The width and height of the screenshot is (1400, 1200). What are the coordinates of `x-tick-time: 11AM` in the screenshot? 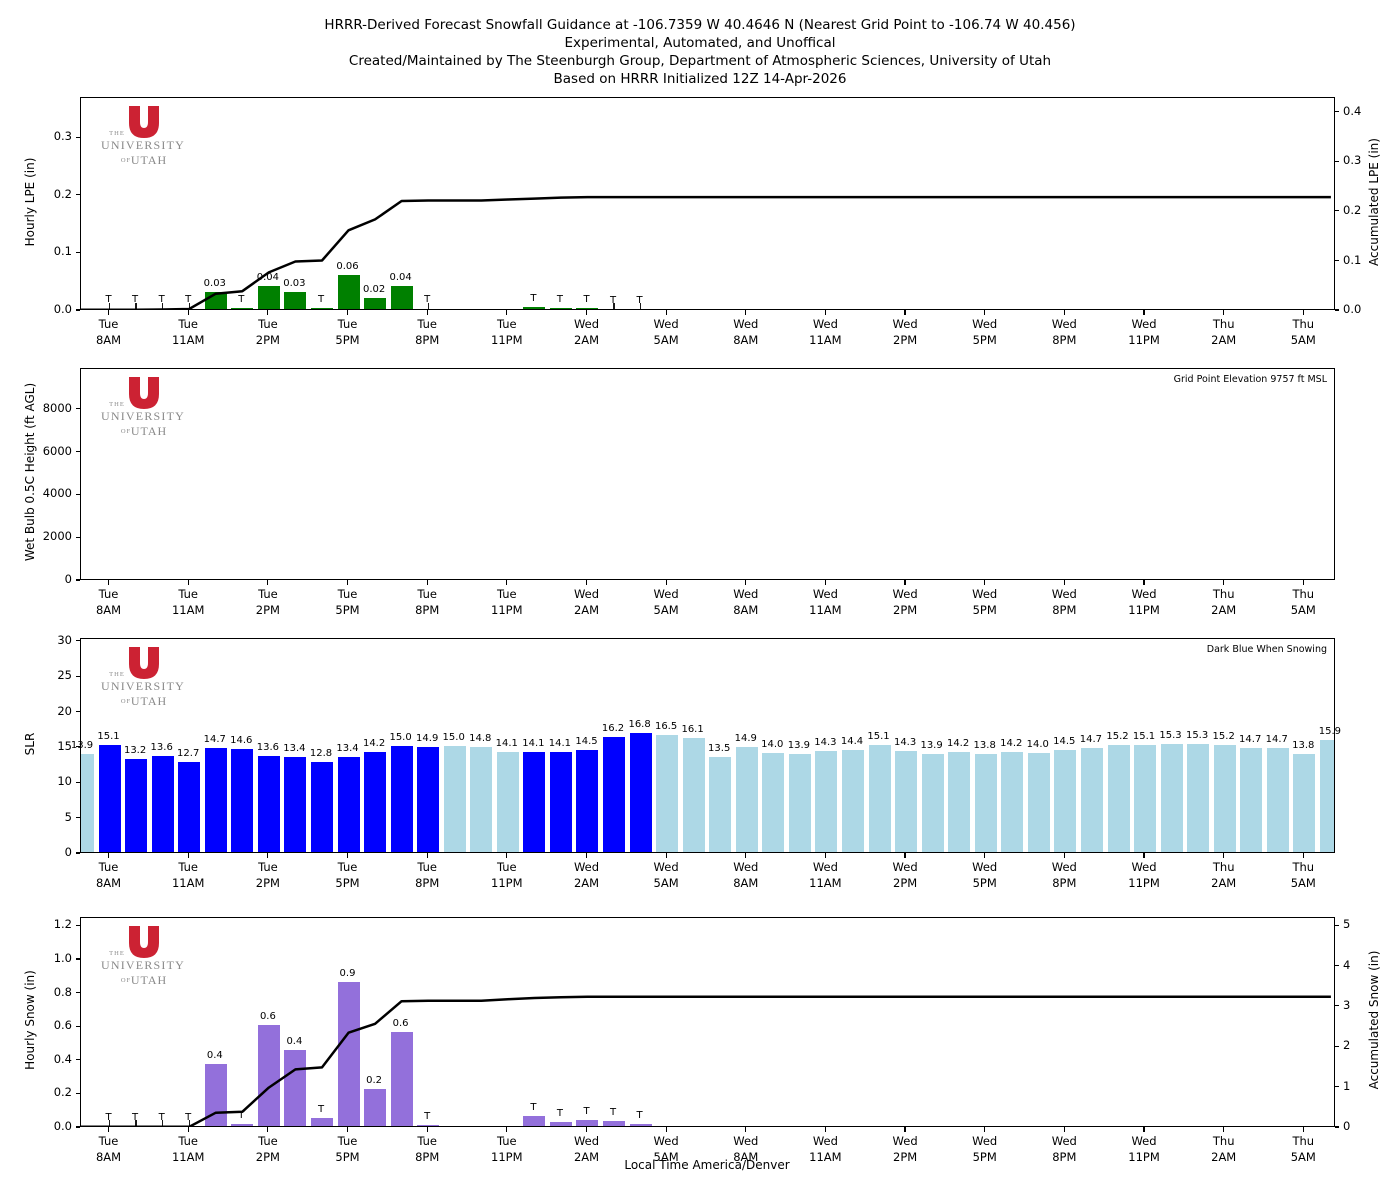 It's located at (188, 610).